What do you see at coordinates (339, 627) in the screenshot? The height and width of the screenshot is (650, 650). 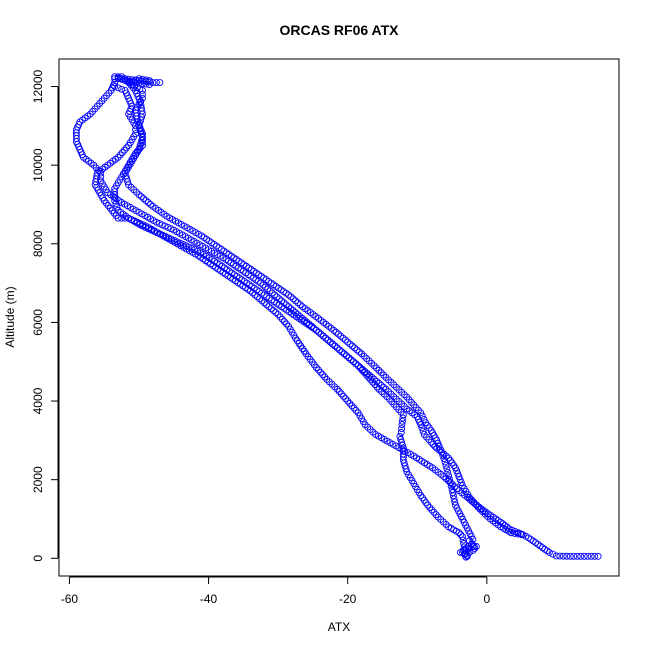 I see `x-axis-label: ATX` at bounding box center [339, 627].